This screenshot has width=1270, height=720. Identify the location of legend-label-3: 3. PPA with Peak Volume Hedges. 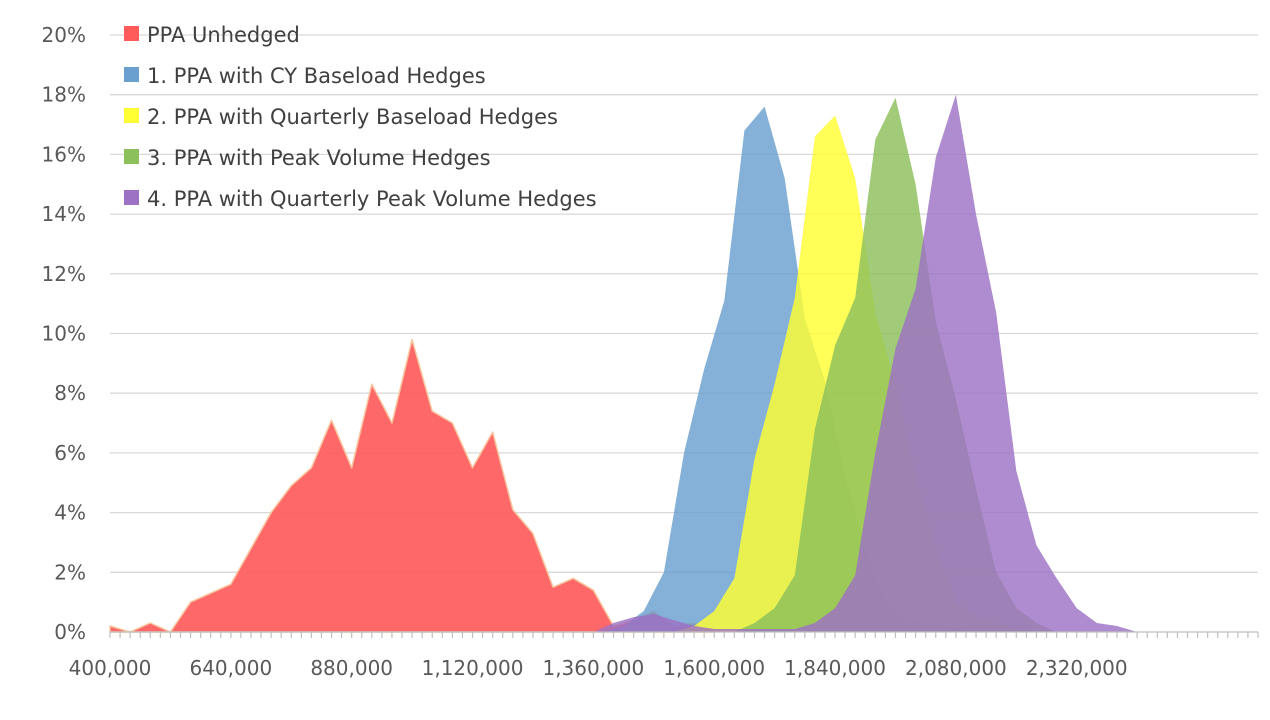
(319, 158).